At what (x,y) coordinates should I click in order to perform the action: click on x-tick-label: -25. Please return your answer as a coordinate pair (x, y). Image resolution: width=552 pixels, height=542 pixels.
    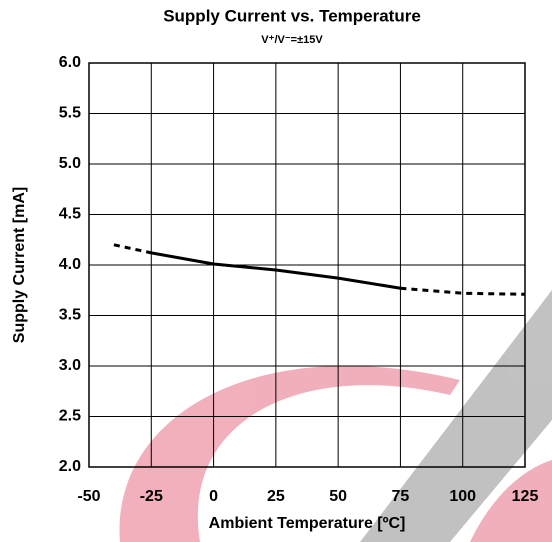
    Looking at the image, I should click on (151, 496).